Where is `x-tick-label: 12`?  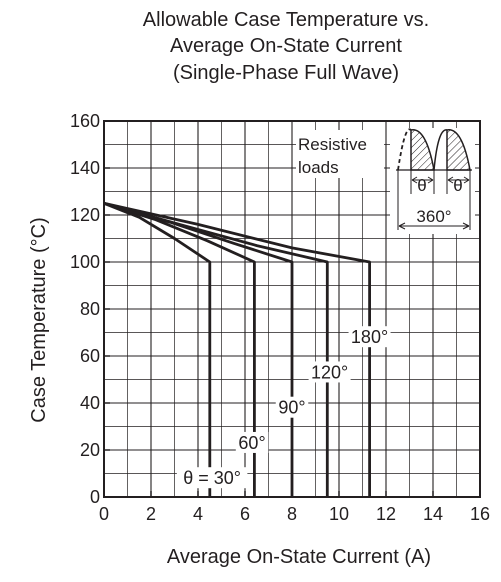 x-tick-label: 12 is located at coordinates (386, 514).